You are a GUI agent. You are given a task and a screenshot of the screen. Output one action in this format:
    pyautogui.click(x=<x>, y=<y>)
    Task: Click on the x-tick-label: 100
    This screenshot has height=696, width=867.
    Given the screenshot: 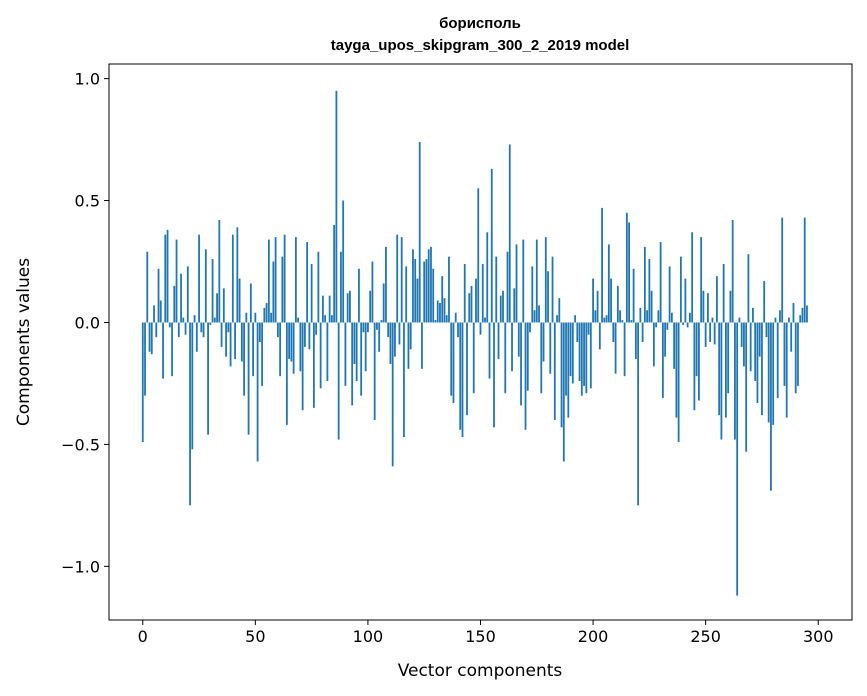 What is the action you would take?
    pyautogui.click(x=368, y=636)
    